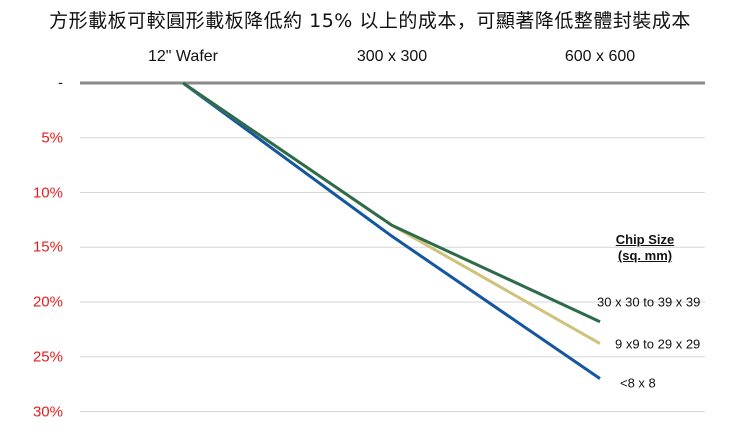 The width and height of the screenshot is (740, 437). Describe the element at coordinates (47, 411) in the screenshot. I see `y-tick-label: 30%` at that location.